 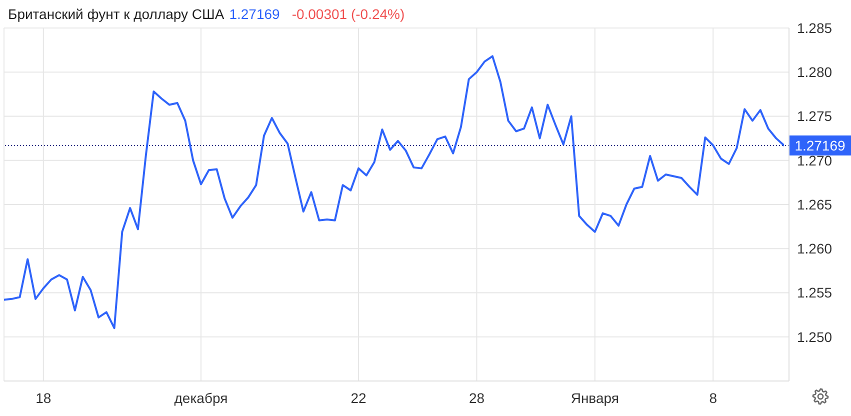 What do you see at coordinates (476, 398) in the screenshot?
I see `x-tick-label: 28` at bounding box center [476, 398].